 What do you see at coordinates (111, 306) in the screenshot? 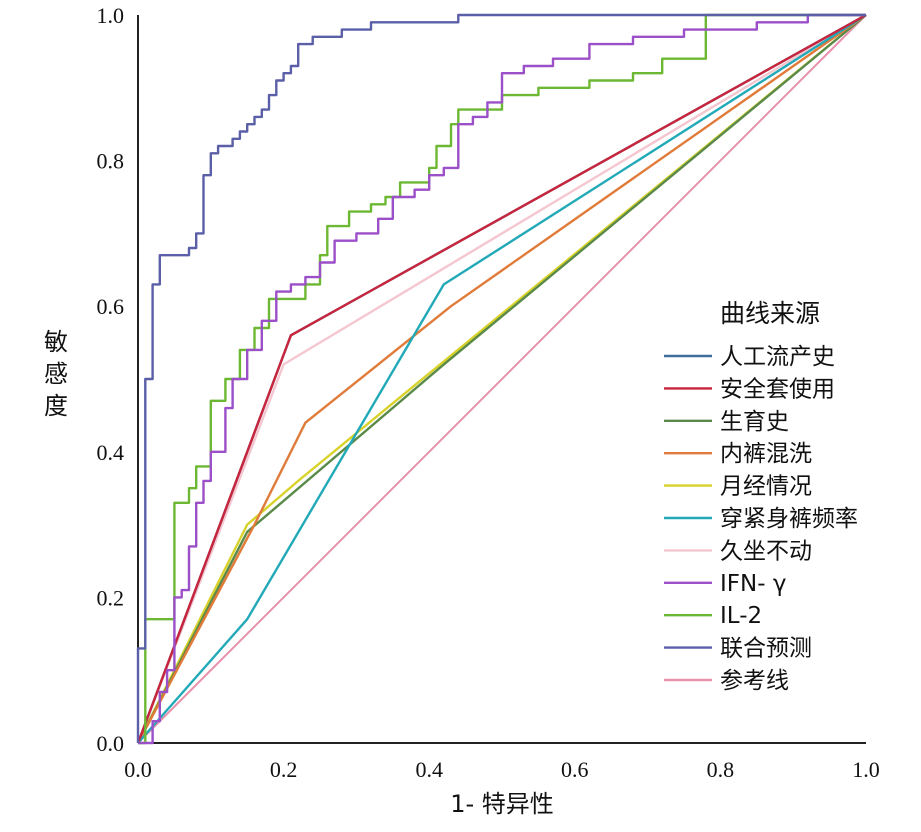
I see `y-tick-label: 0.6` at bounding box center [111, 306].